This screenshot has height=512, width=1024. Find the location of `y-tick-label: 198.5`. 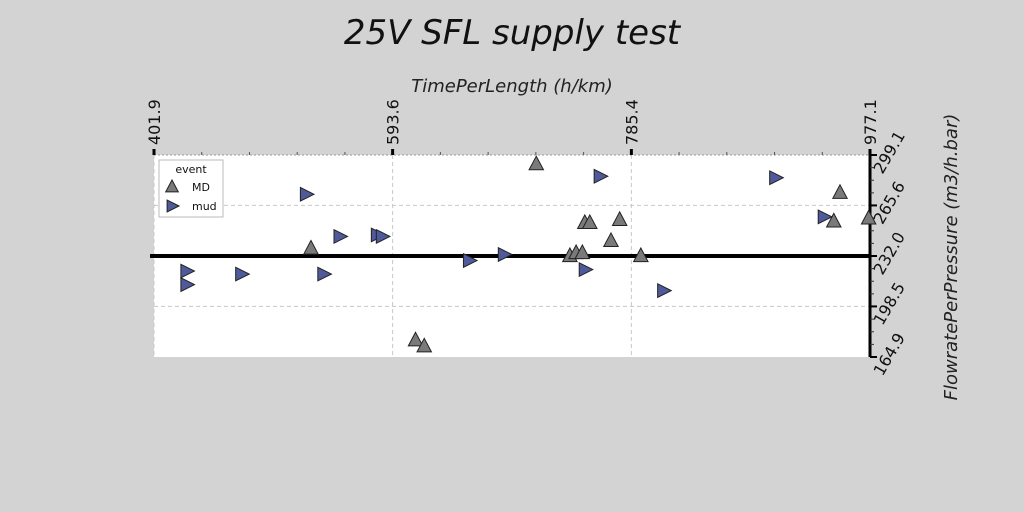

y-tick-label: 198.5 is located at coordinates (889, 303).